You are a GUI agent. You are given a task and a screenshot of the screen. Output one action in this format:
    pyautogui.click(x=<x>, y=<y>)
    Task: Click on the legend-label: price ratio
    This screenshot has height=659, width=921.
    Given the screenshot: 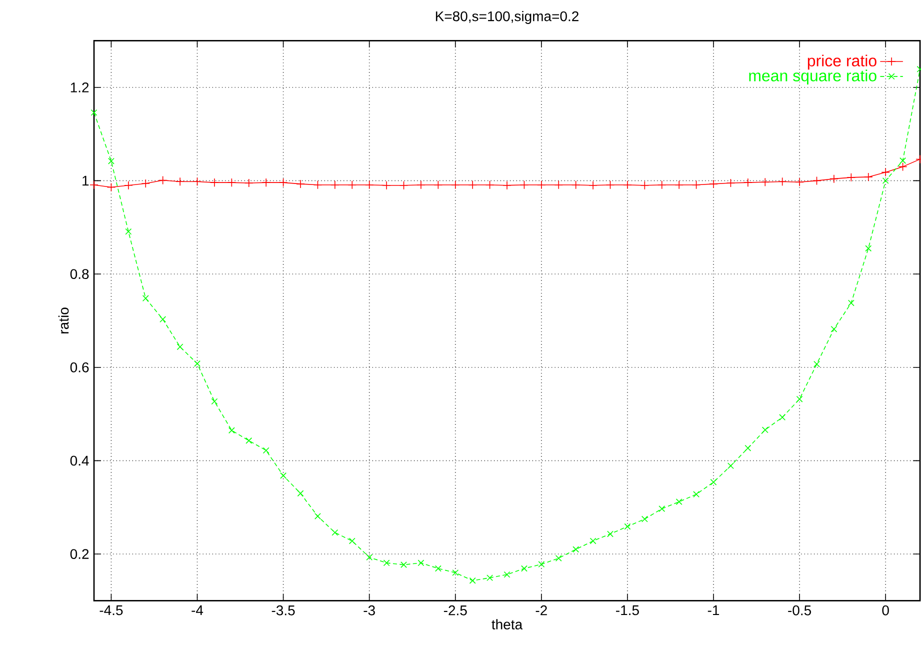 What is the action you would take?
    pyautogui.click(x=842, y=62)
    